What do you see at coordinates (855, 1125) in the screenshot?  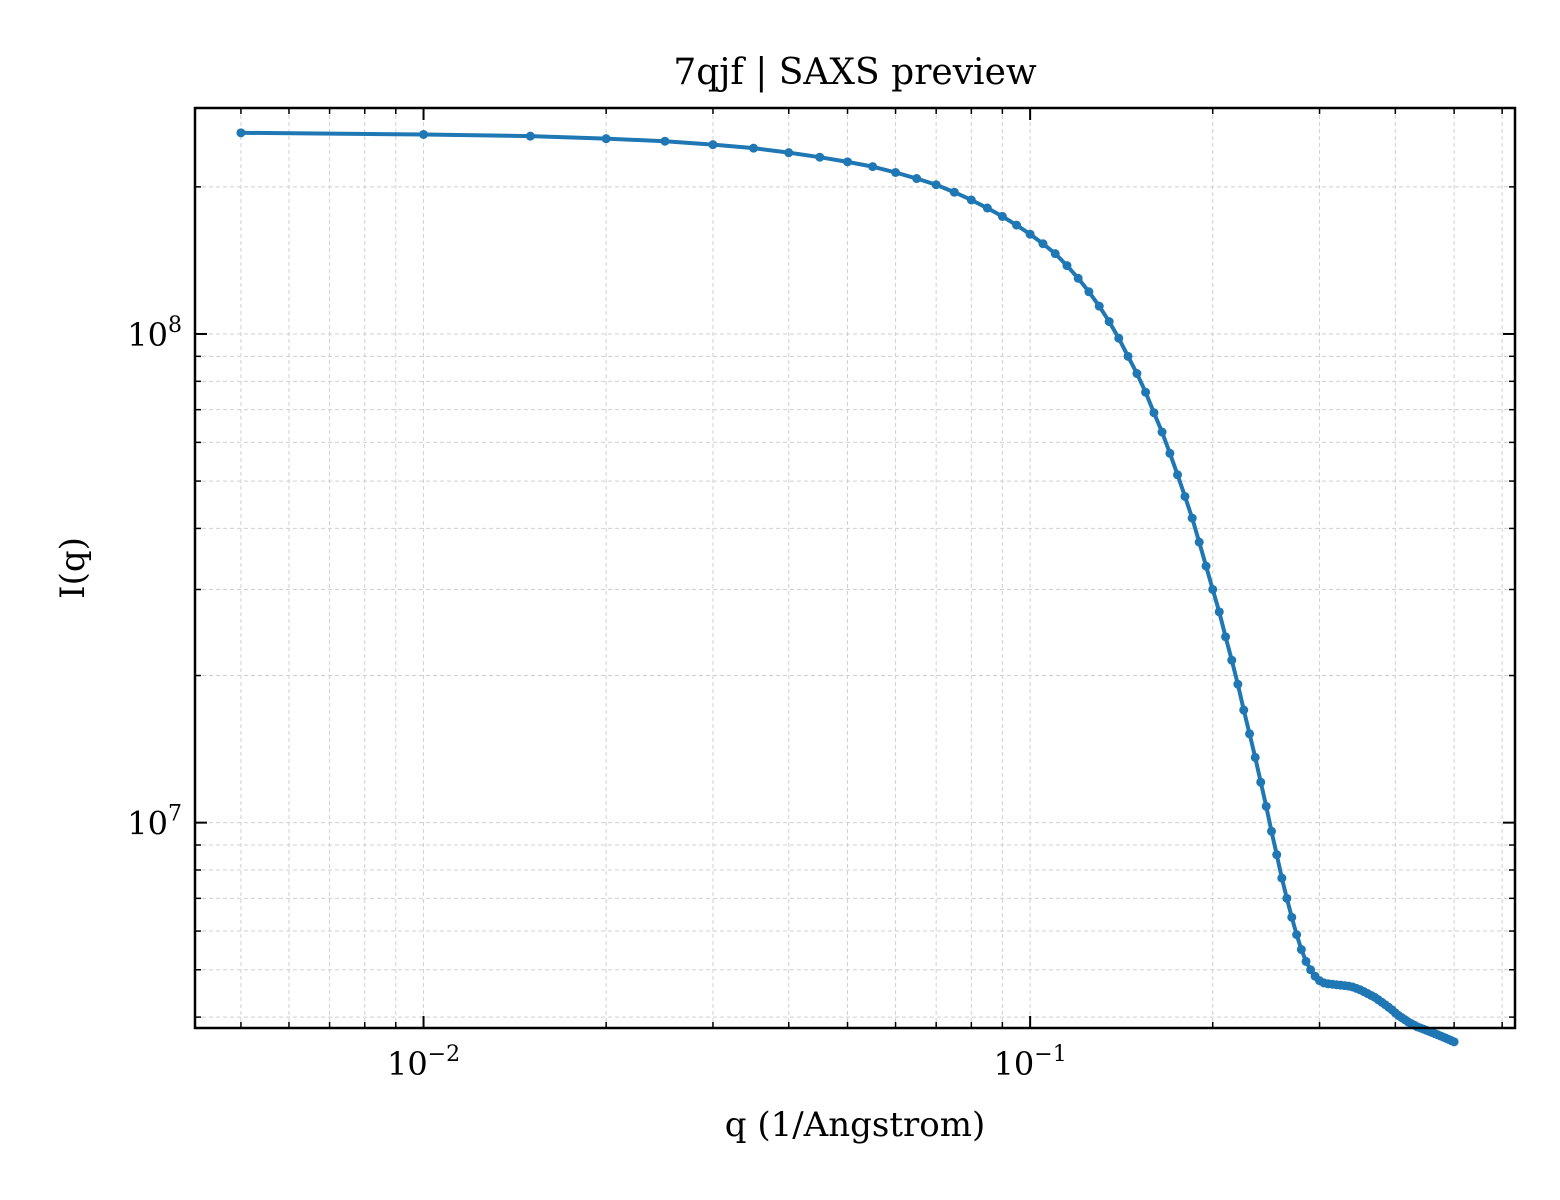 I see `x-axis-label: q (1/Angstrom)` at bounding box center [855, 1125].